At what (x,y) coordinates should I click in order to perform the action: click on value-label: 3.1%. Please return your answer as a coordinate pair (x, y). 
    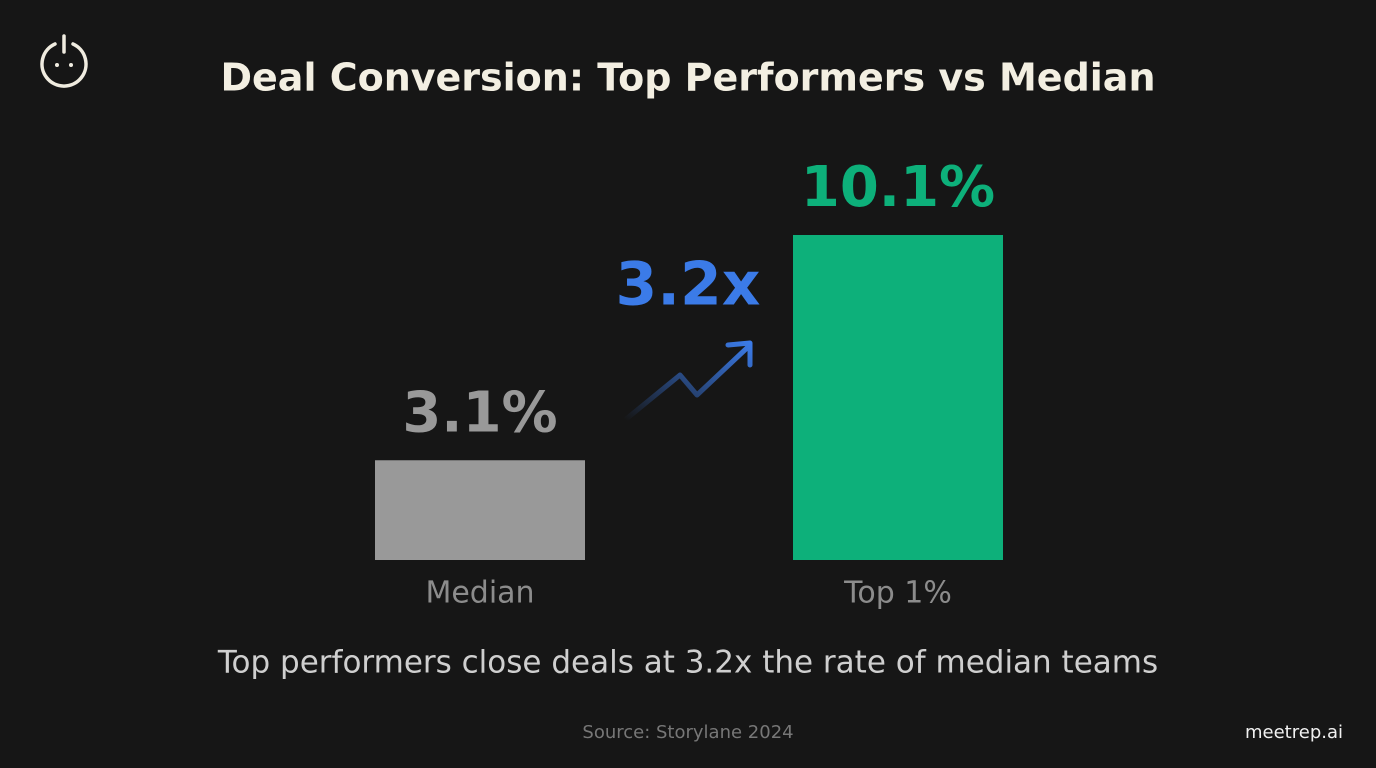
    Looking at the image, I should click on (479, 412).